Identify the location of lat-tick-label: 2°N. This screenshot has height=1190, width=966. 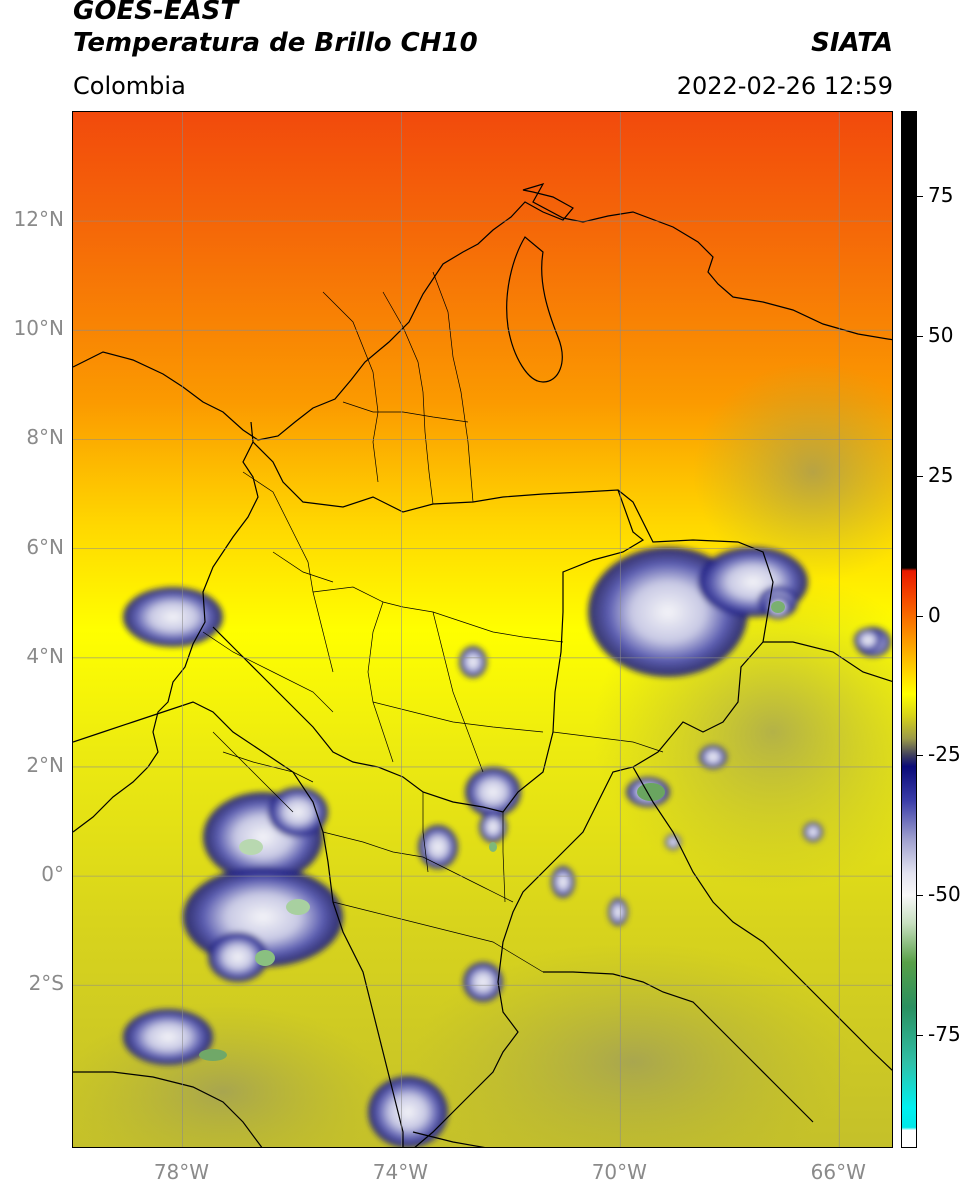
(45, 764).